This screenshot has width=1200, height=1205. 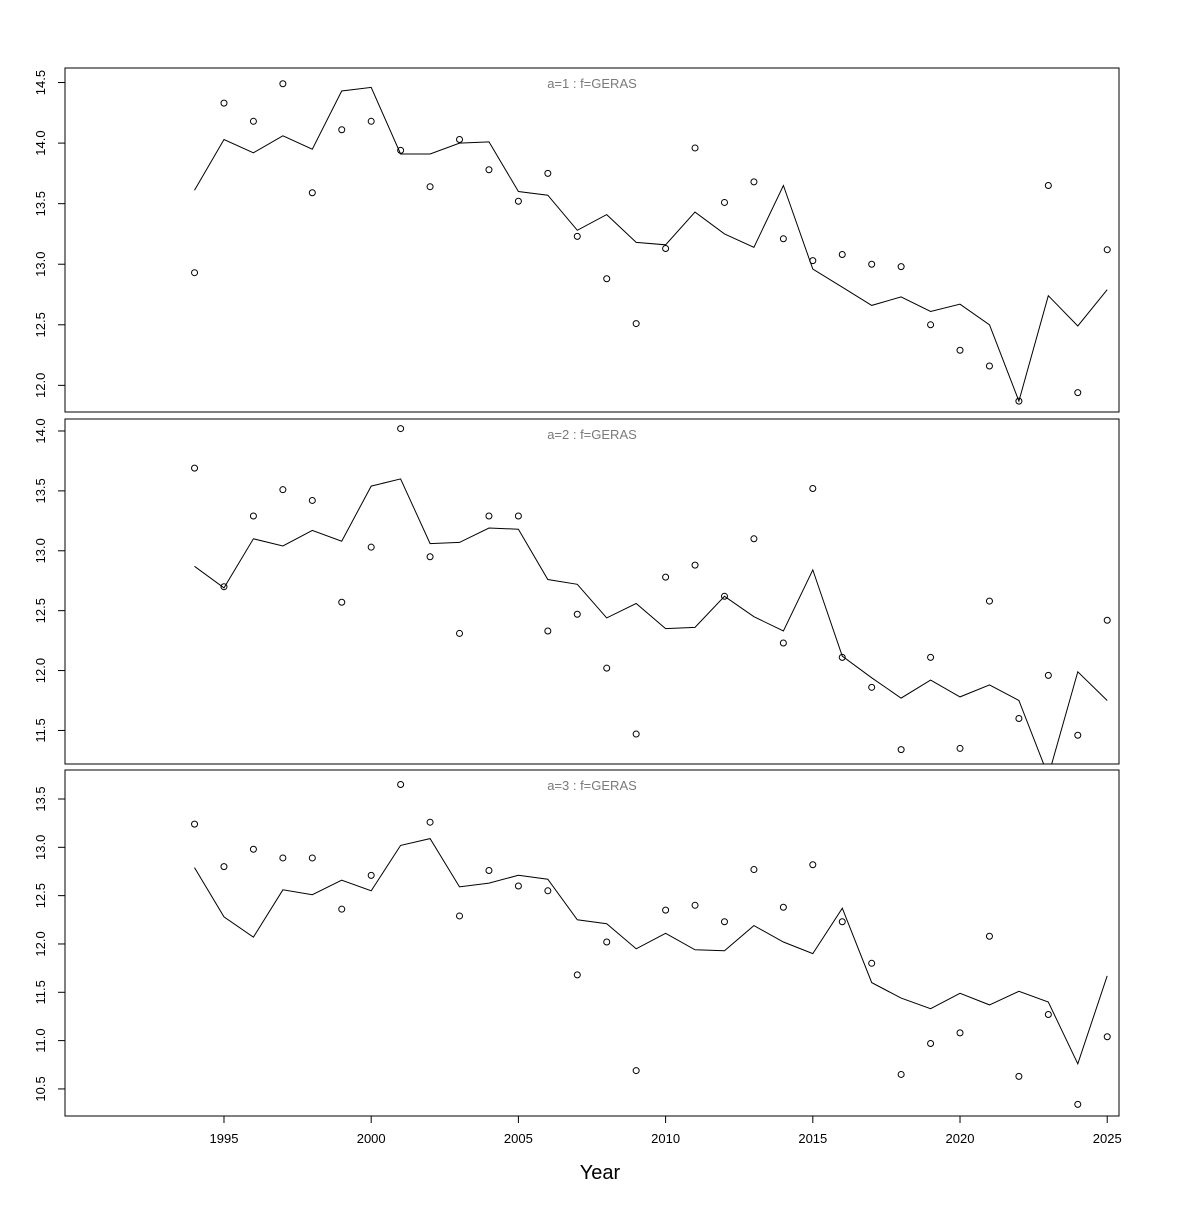 What do you see at coordinates (40, 82) in the screenshot?
I see `y-tick-label: 14.5` at bounding box center [40, 82].